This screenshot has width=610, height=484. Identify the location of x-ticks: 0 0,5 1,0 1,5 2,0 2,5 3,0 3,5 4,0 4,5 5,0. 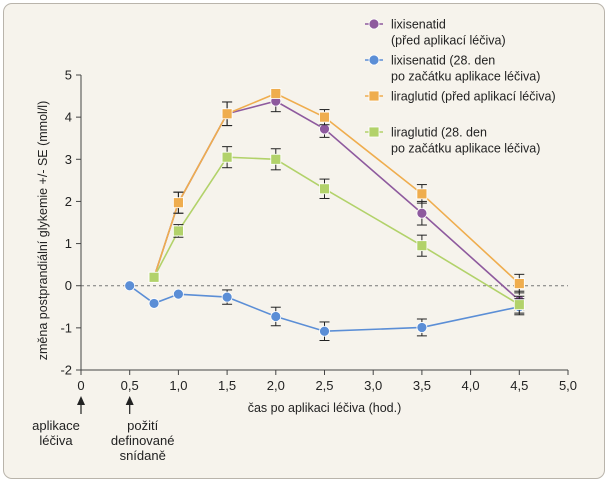
(327, 381).